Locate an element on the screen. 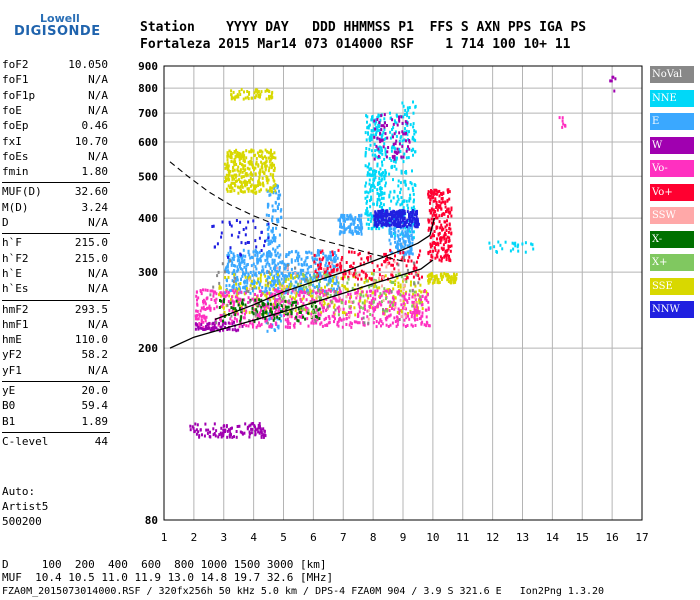 This screenshot has height=600, width=700. auto-label: Auto: is located at coordinates (19, 491).